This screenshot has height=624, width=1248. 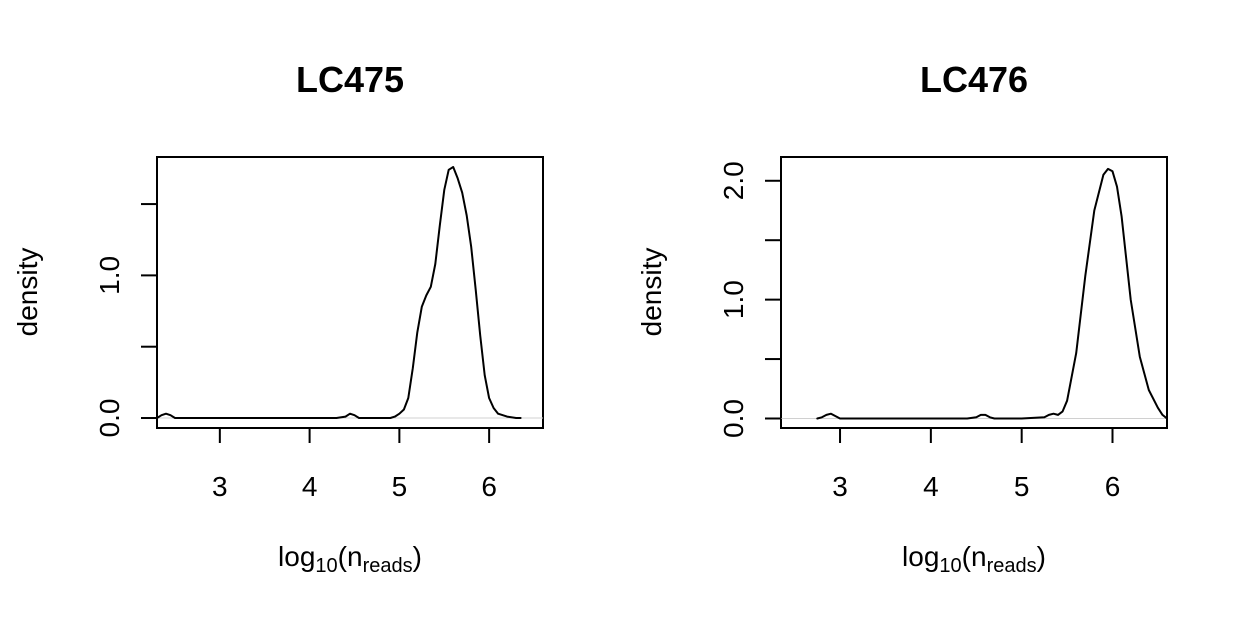 What do you see at coordinates (733, 180) in the screenshot?
I see `y-tick-label: 2.0` at bounding box center [733, 180].